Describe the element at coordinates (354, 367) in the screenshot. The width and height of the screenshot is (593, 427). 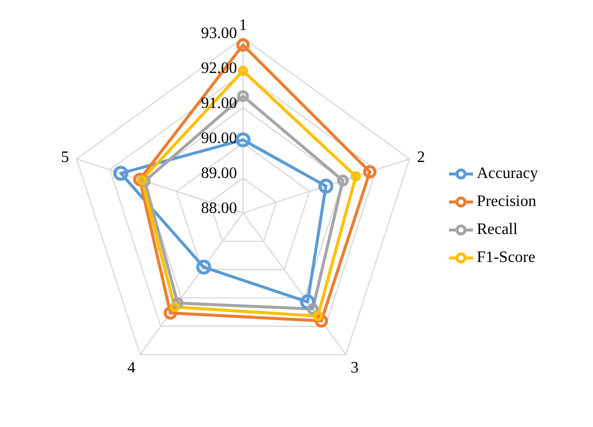
I see `spoke-label: 3` at that location.